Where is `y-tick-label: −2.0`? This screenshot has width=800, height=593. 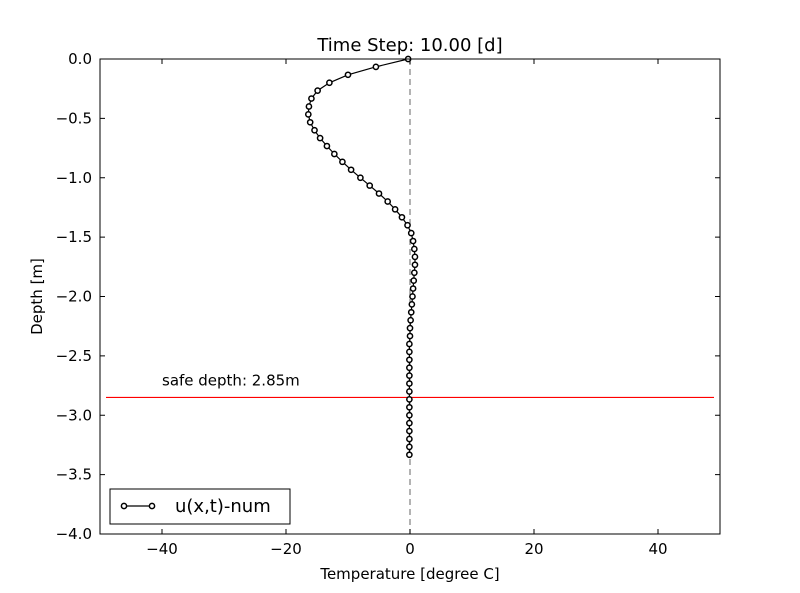 y-tick-label: −2.0 is located at coordinates (74, 297).